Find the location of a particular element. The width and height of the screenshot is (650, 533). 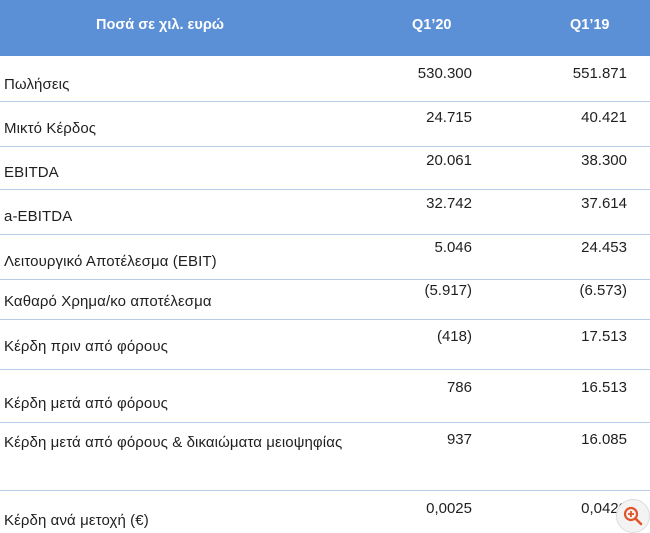

value-q1-2019: 16.085 is located at coordinates (604, 439).